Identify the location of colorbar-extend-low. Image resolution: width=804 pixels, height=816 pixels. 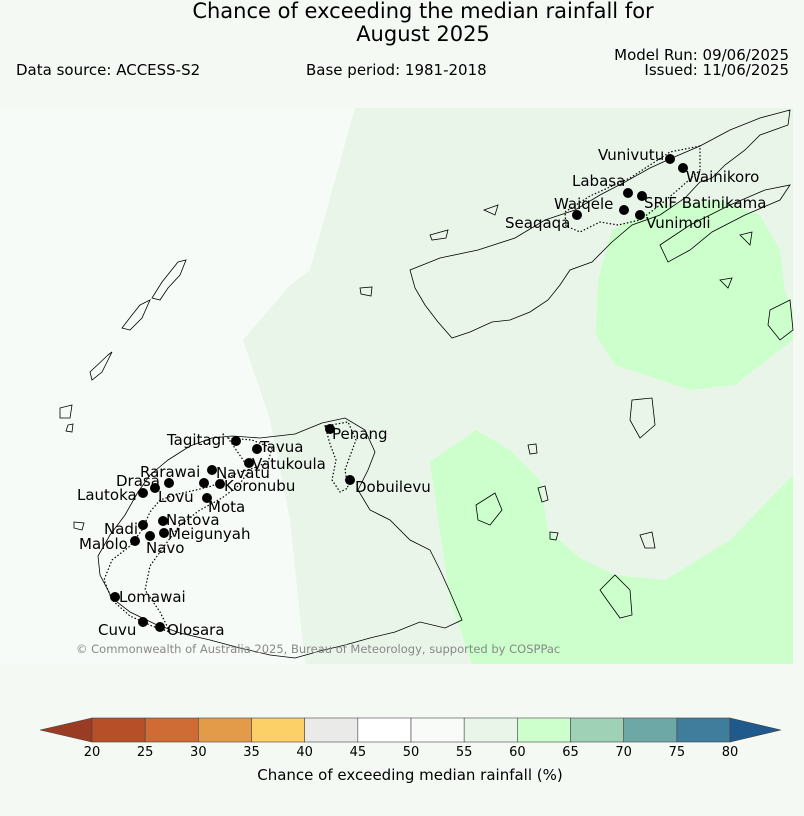
(66, 730).